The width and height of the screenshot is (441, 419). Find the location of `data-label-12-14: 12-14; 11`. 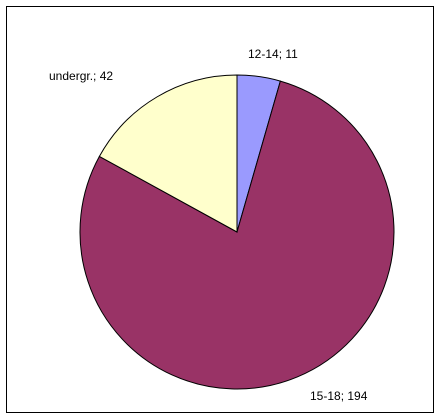

data-label-12-14: 12-14; 11 is located at coordinates (273, 54).